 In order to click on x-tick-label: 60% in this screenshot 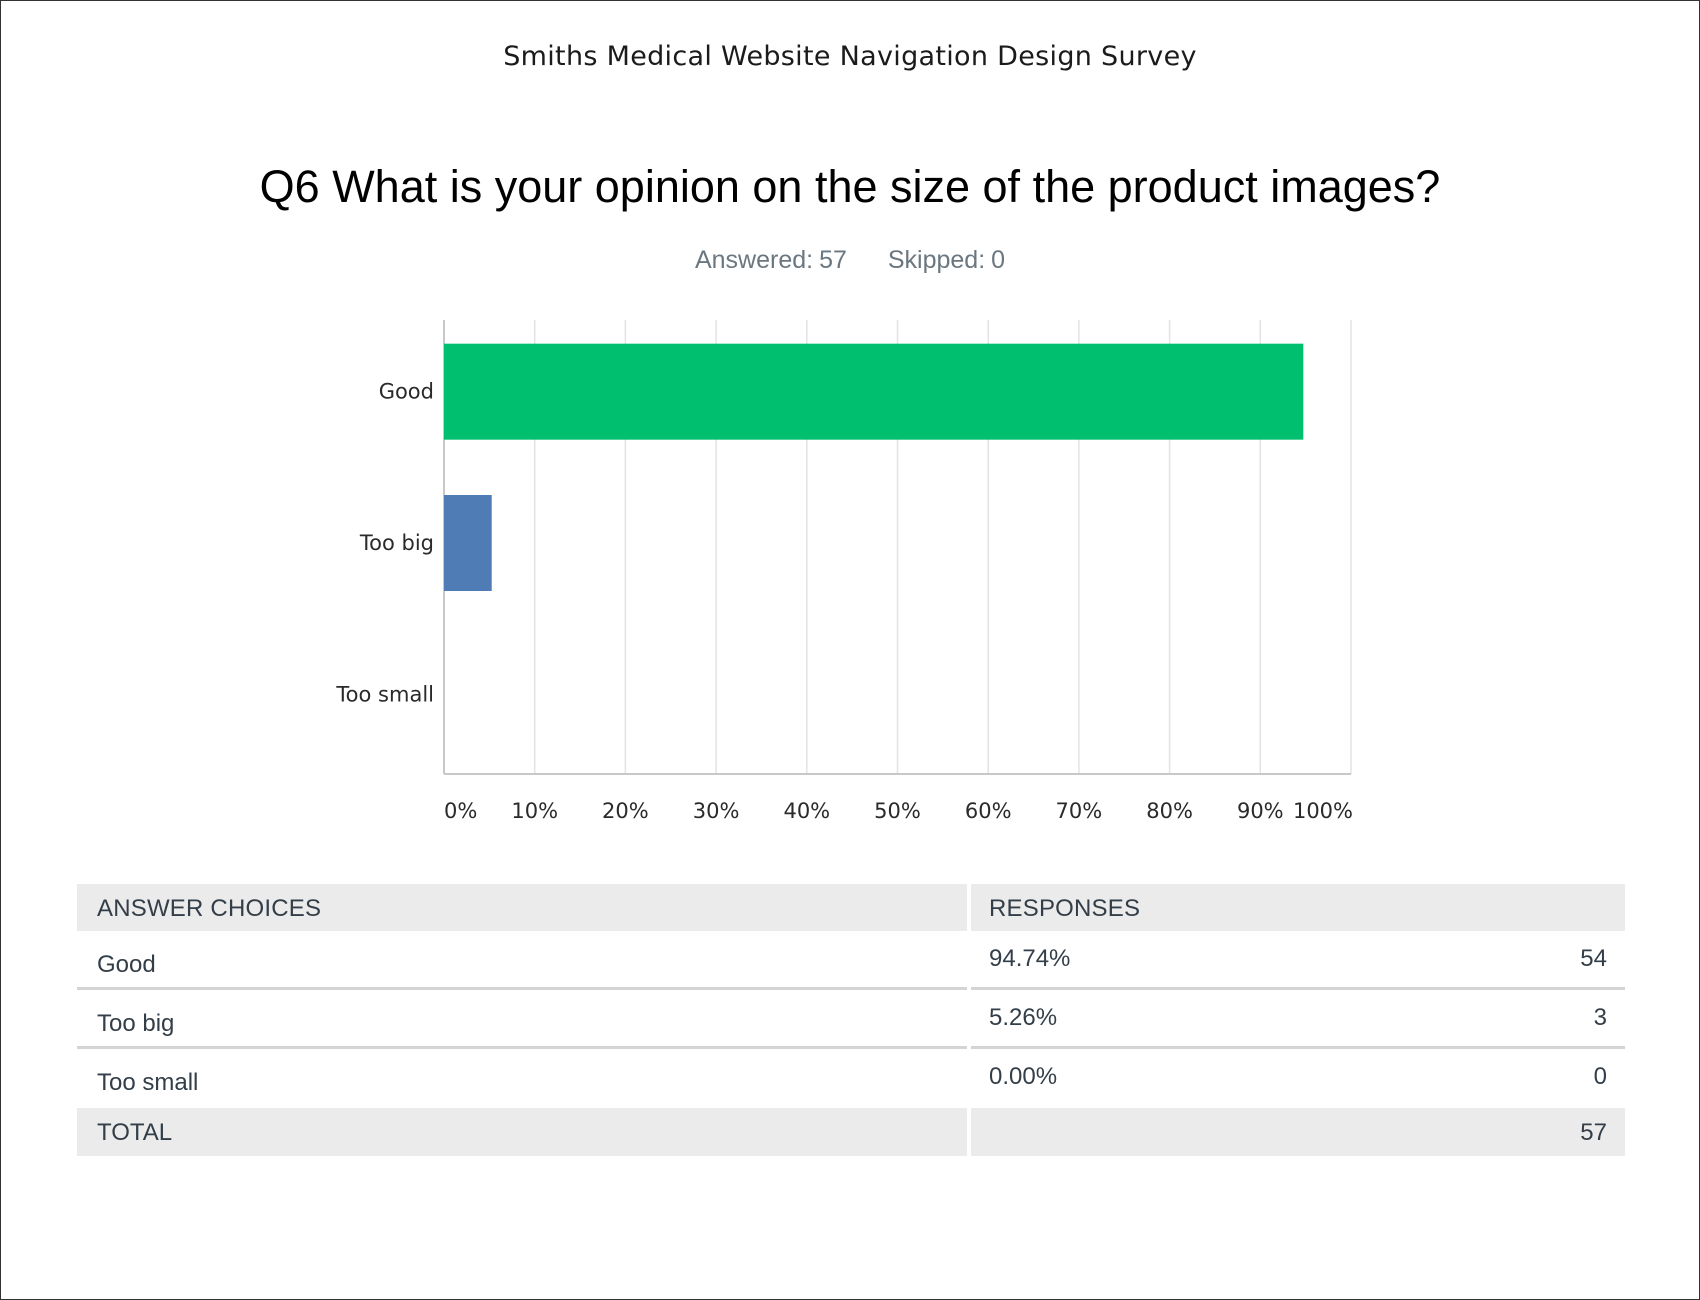, I will do `click(988, 811)`.